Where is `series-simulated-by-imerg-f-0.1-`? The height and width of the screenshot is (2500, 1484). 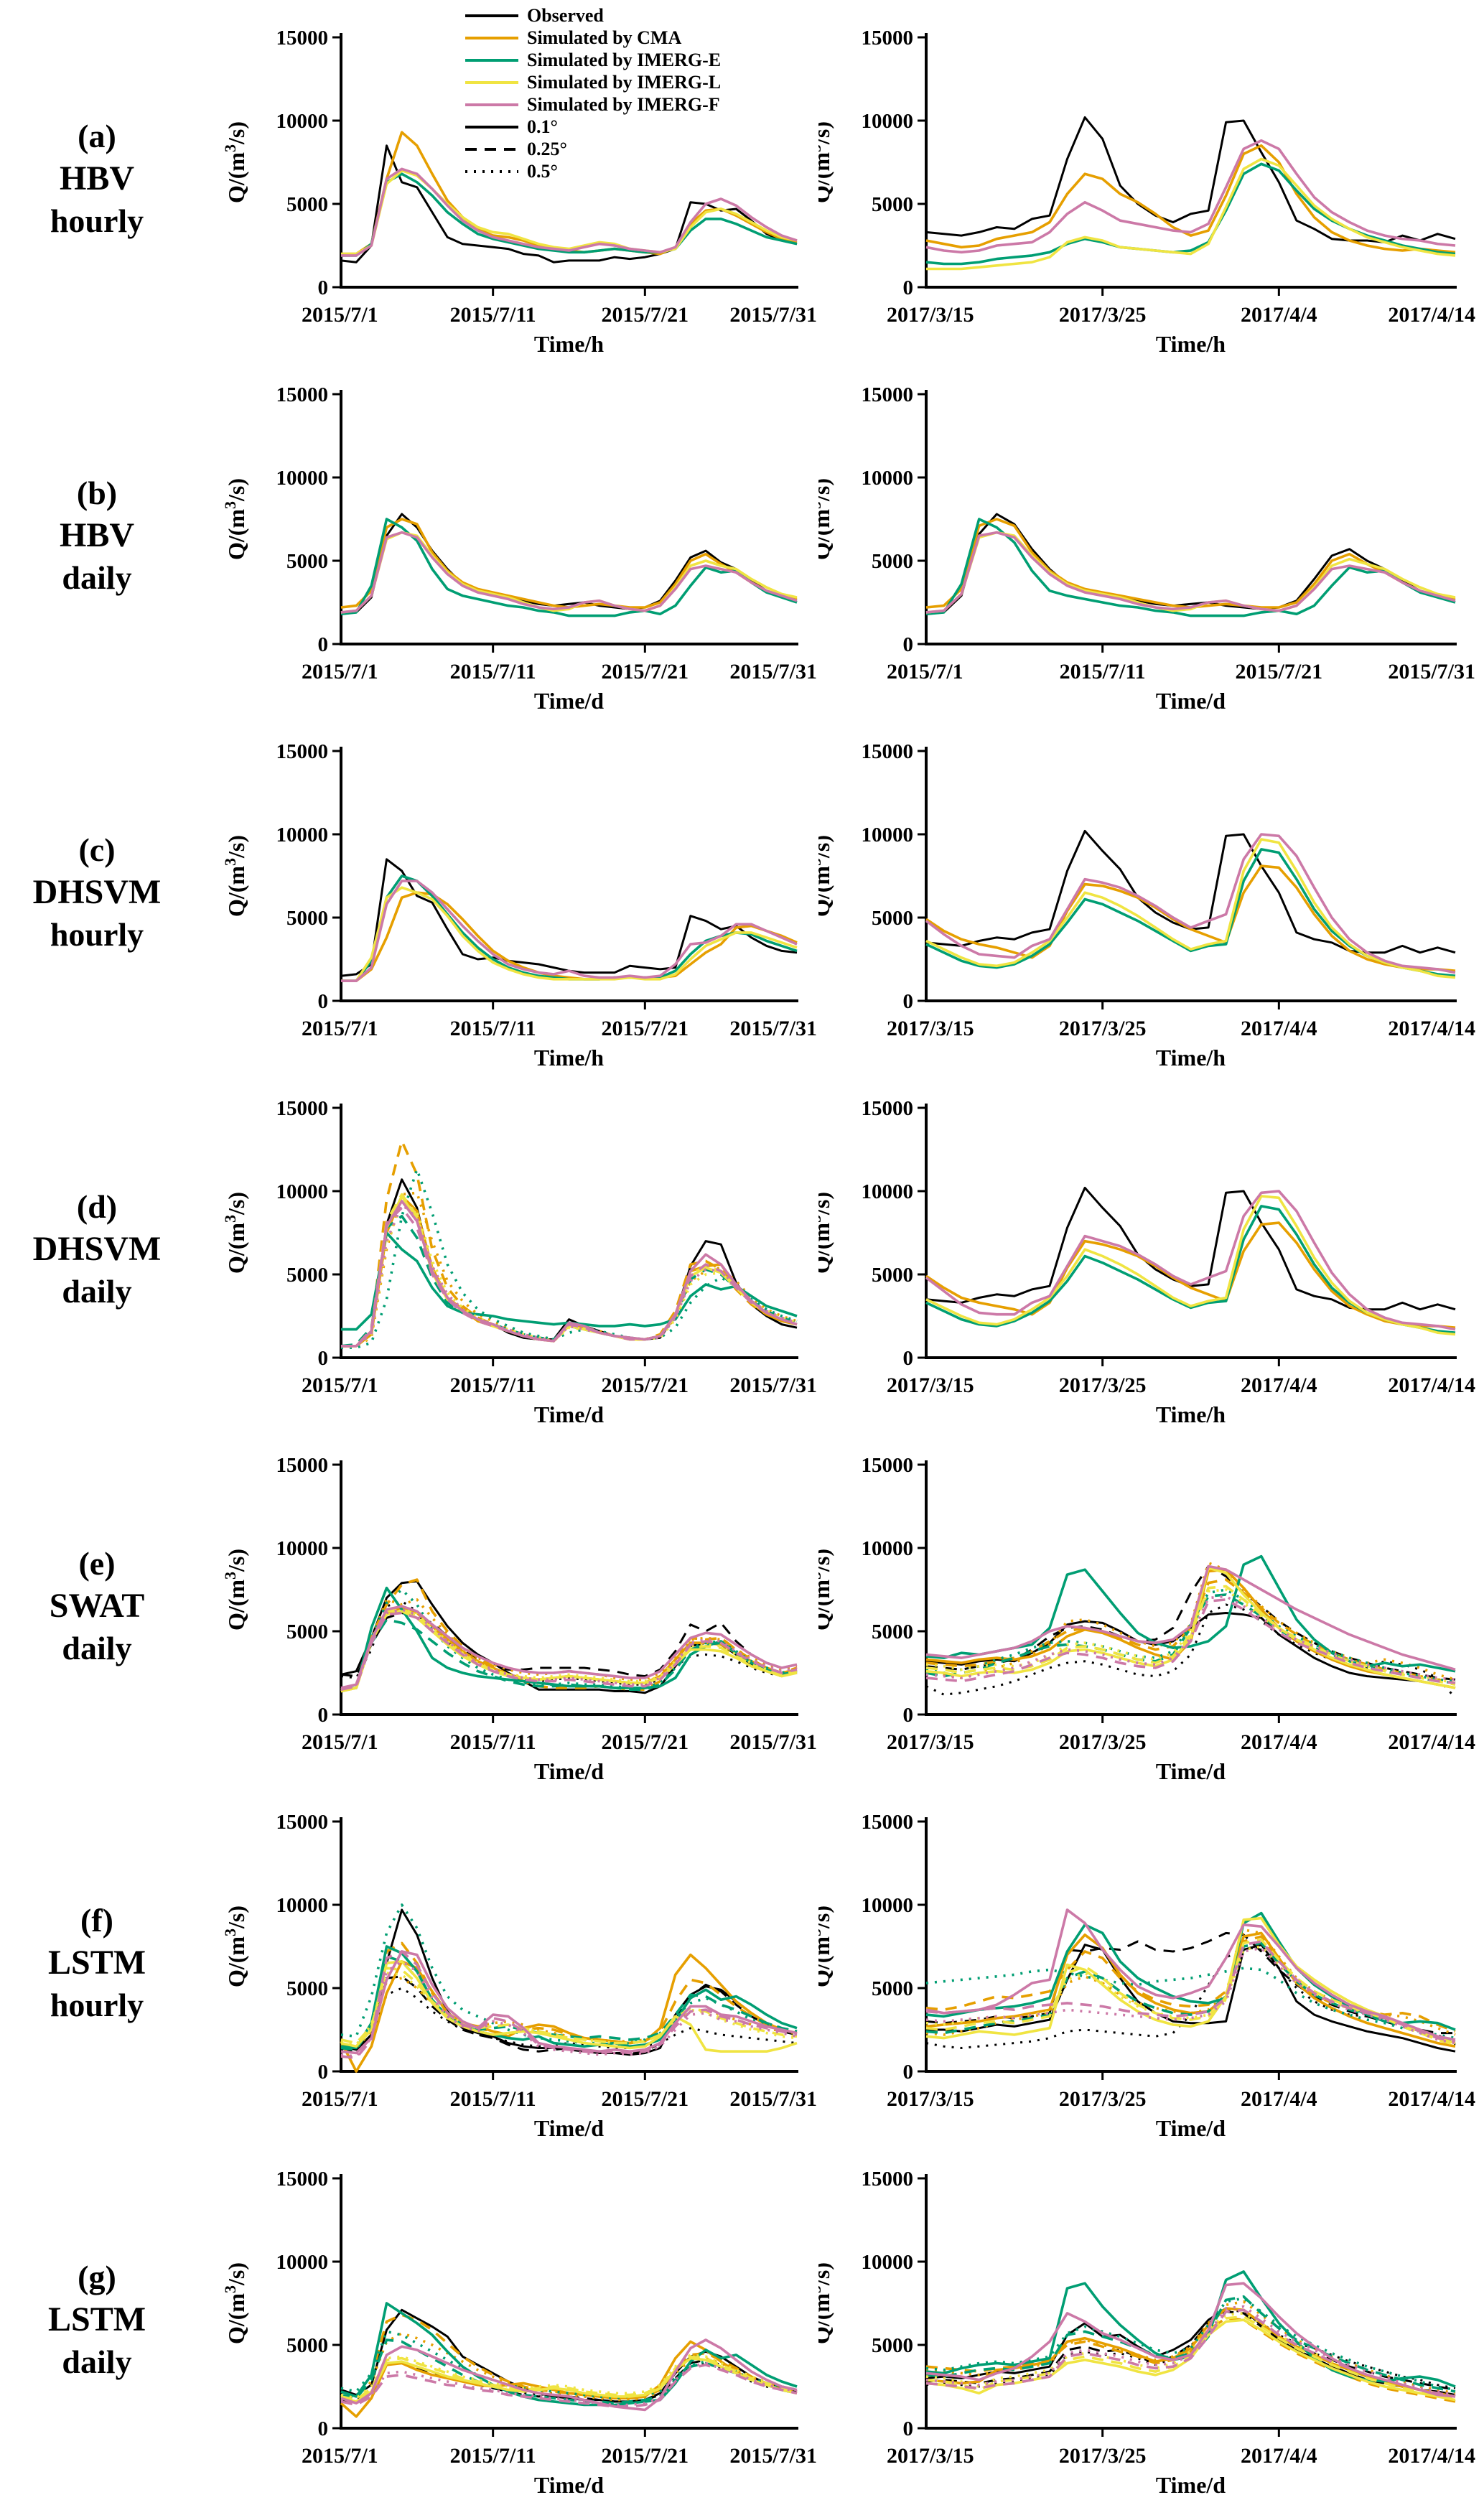 series-simulated-by-imerg-f-0.1- is located at coordinates (569, 2002).